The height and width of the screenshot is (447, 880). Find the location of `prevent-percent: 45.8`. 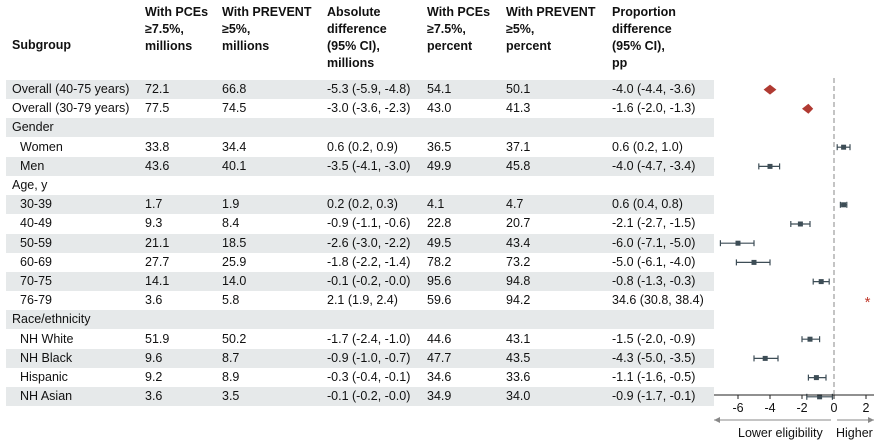

prevent-percent: 45.8 is located at coordinates (518, 165).